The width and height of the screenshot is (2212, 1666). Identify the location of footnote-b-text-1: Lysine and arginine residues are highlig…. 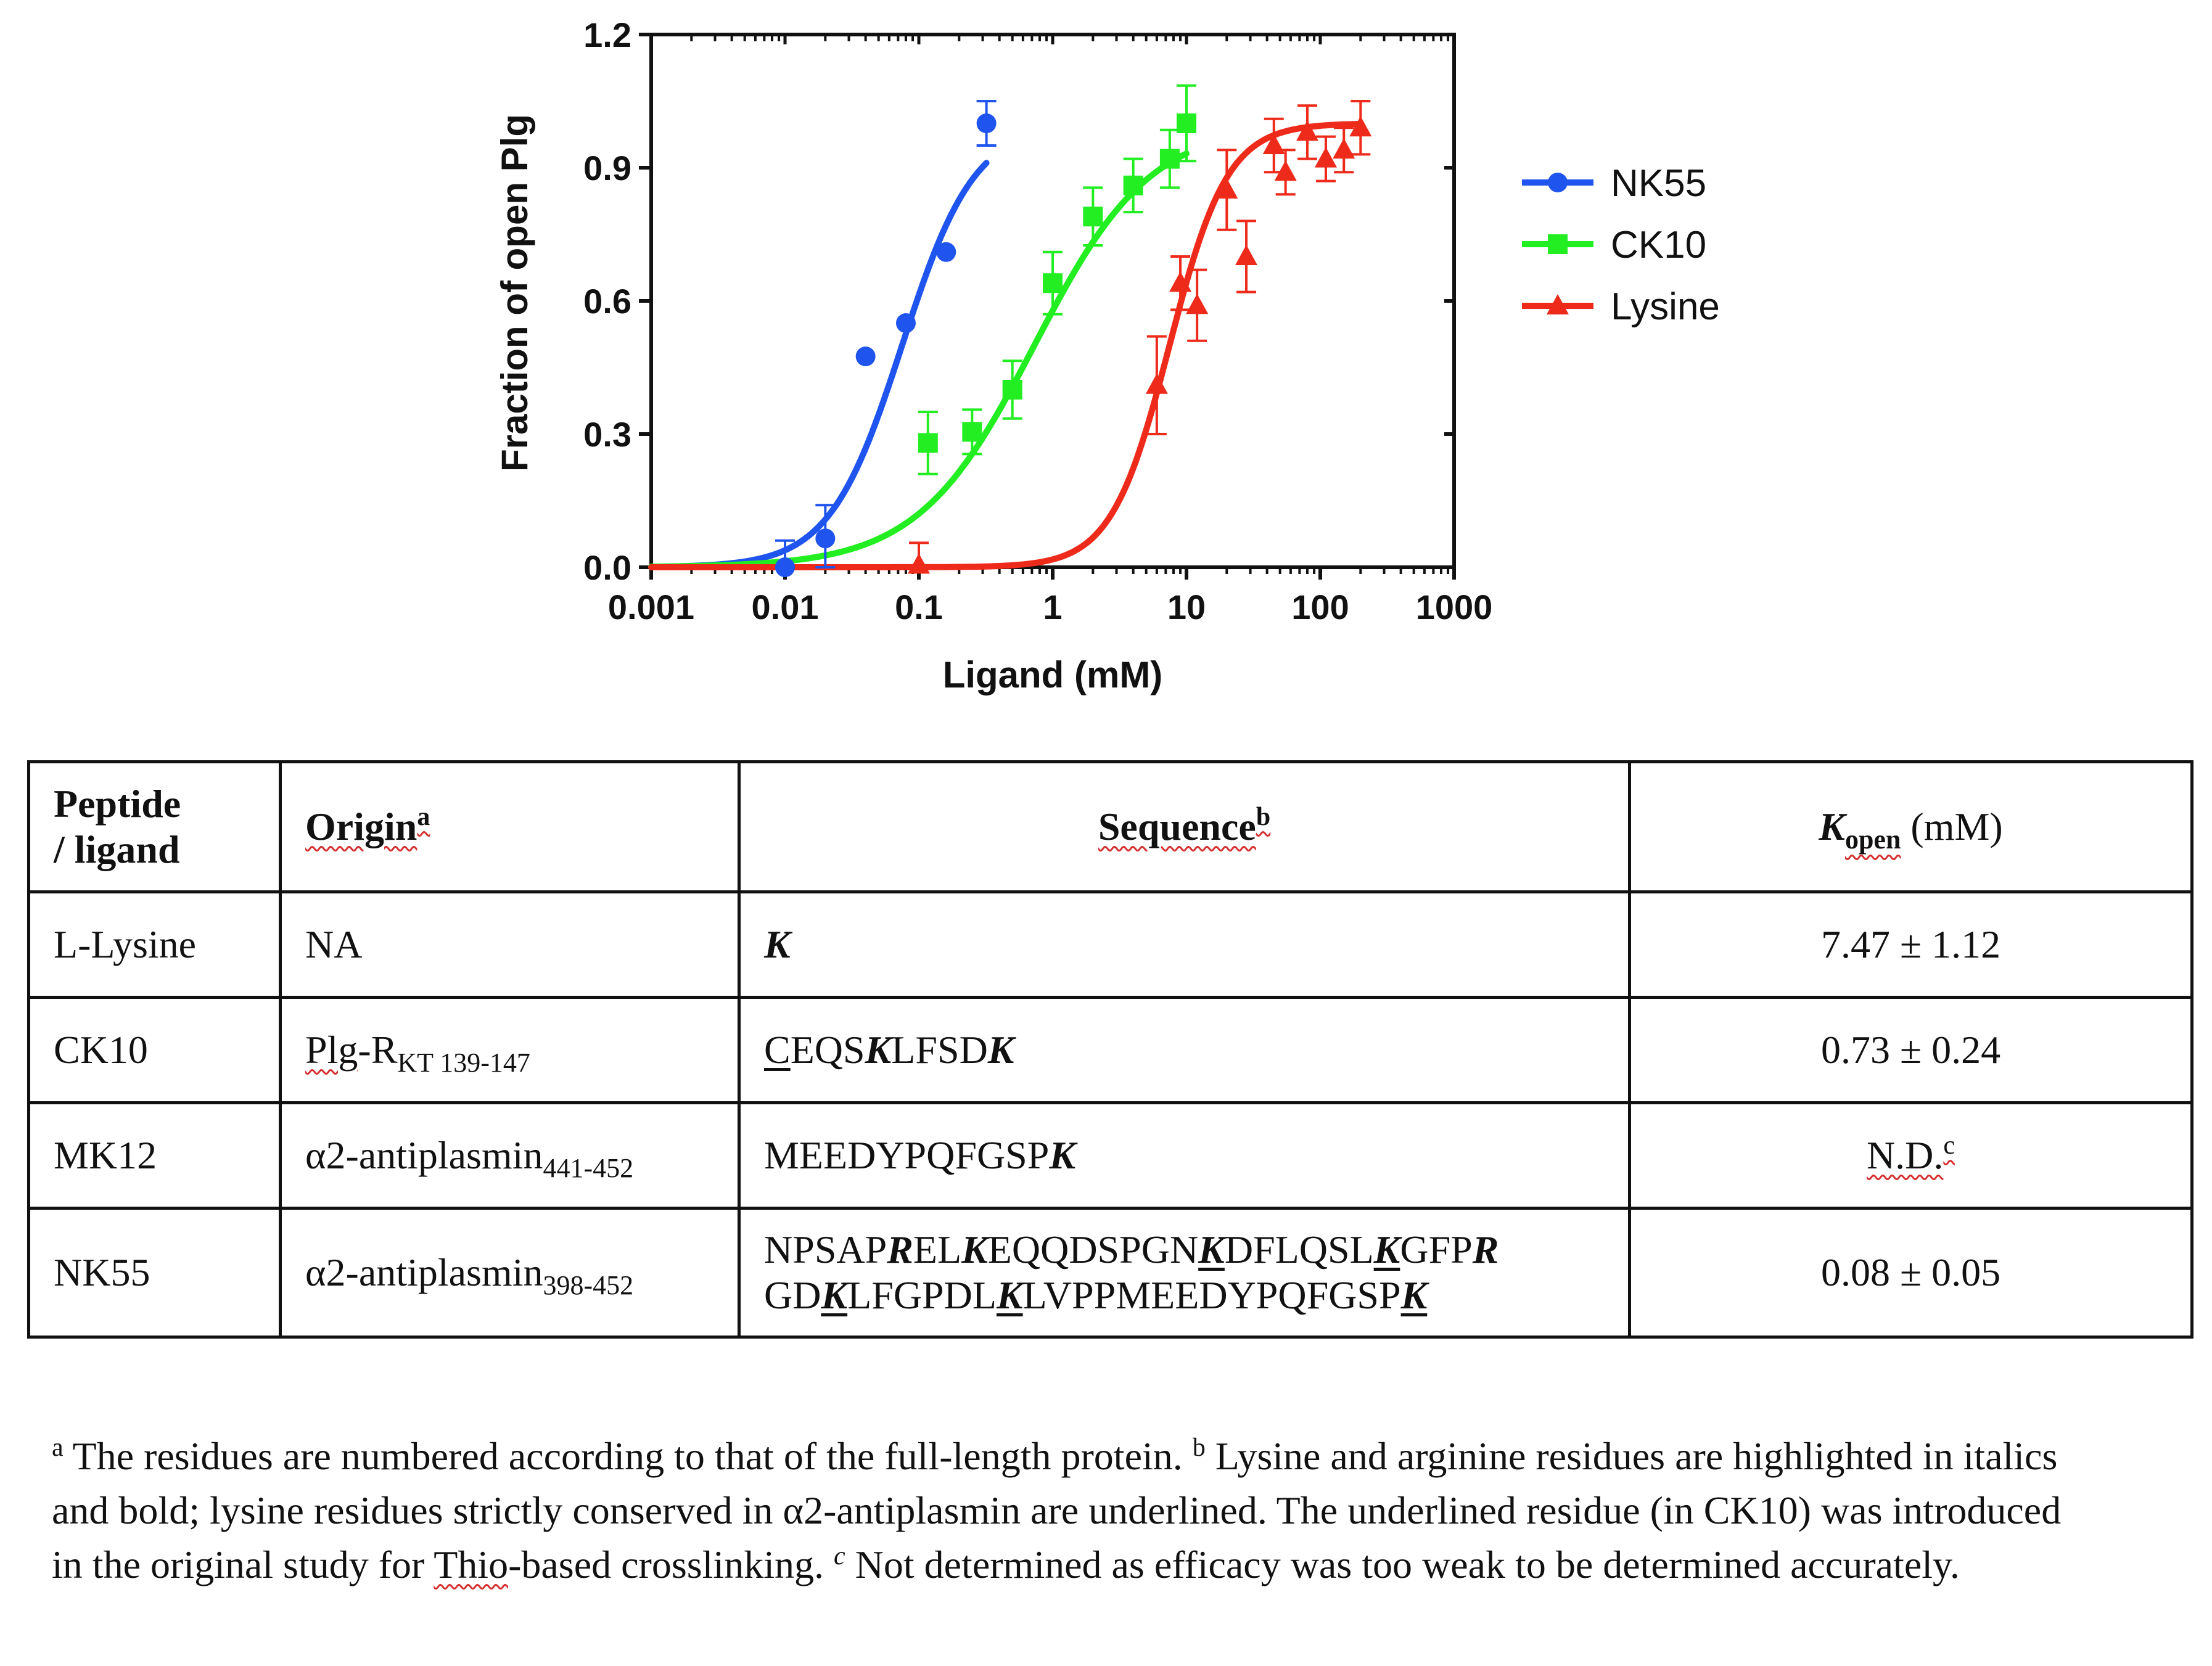
(1057, 1510).